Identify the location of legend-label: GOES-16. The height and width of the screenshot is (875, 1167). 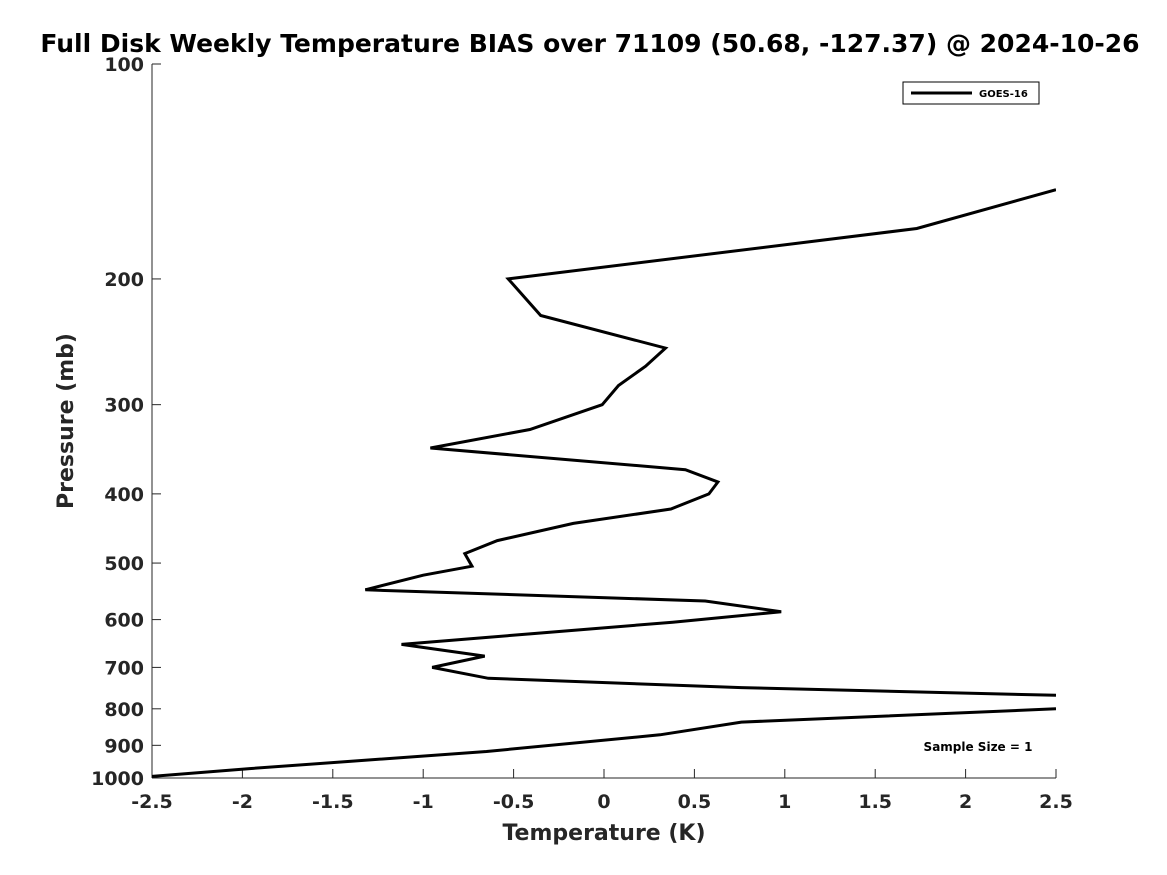
(1003, 94).